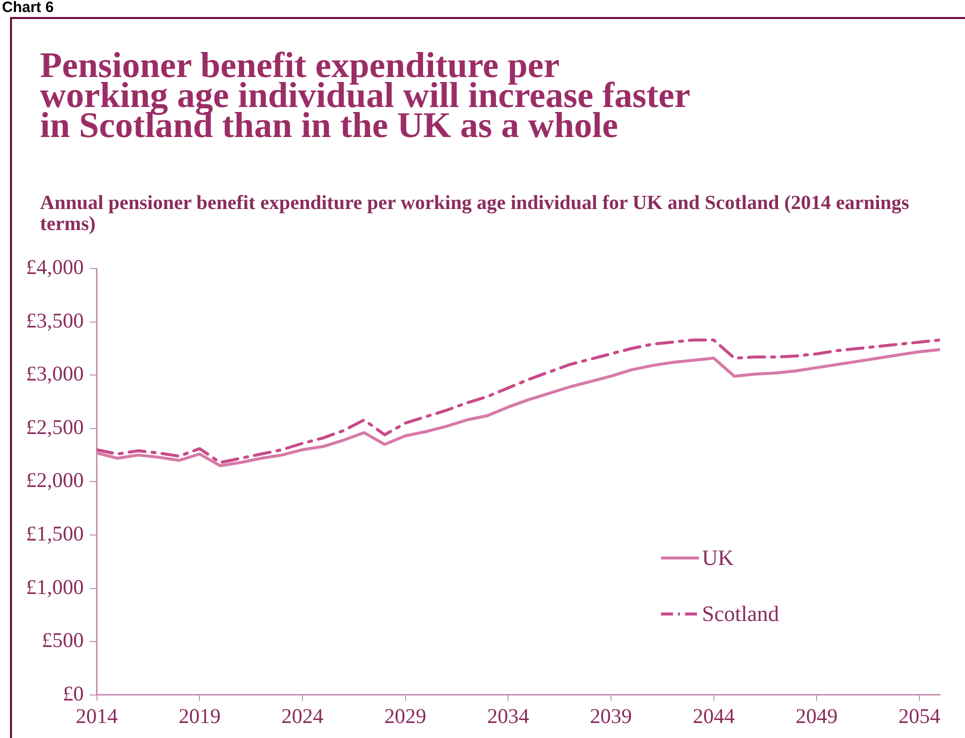 This screenshot has width=965, height=738. I want to click on legend-label: UK, so click(718, 557).